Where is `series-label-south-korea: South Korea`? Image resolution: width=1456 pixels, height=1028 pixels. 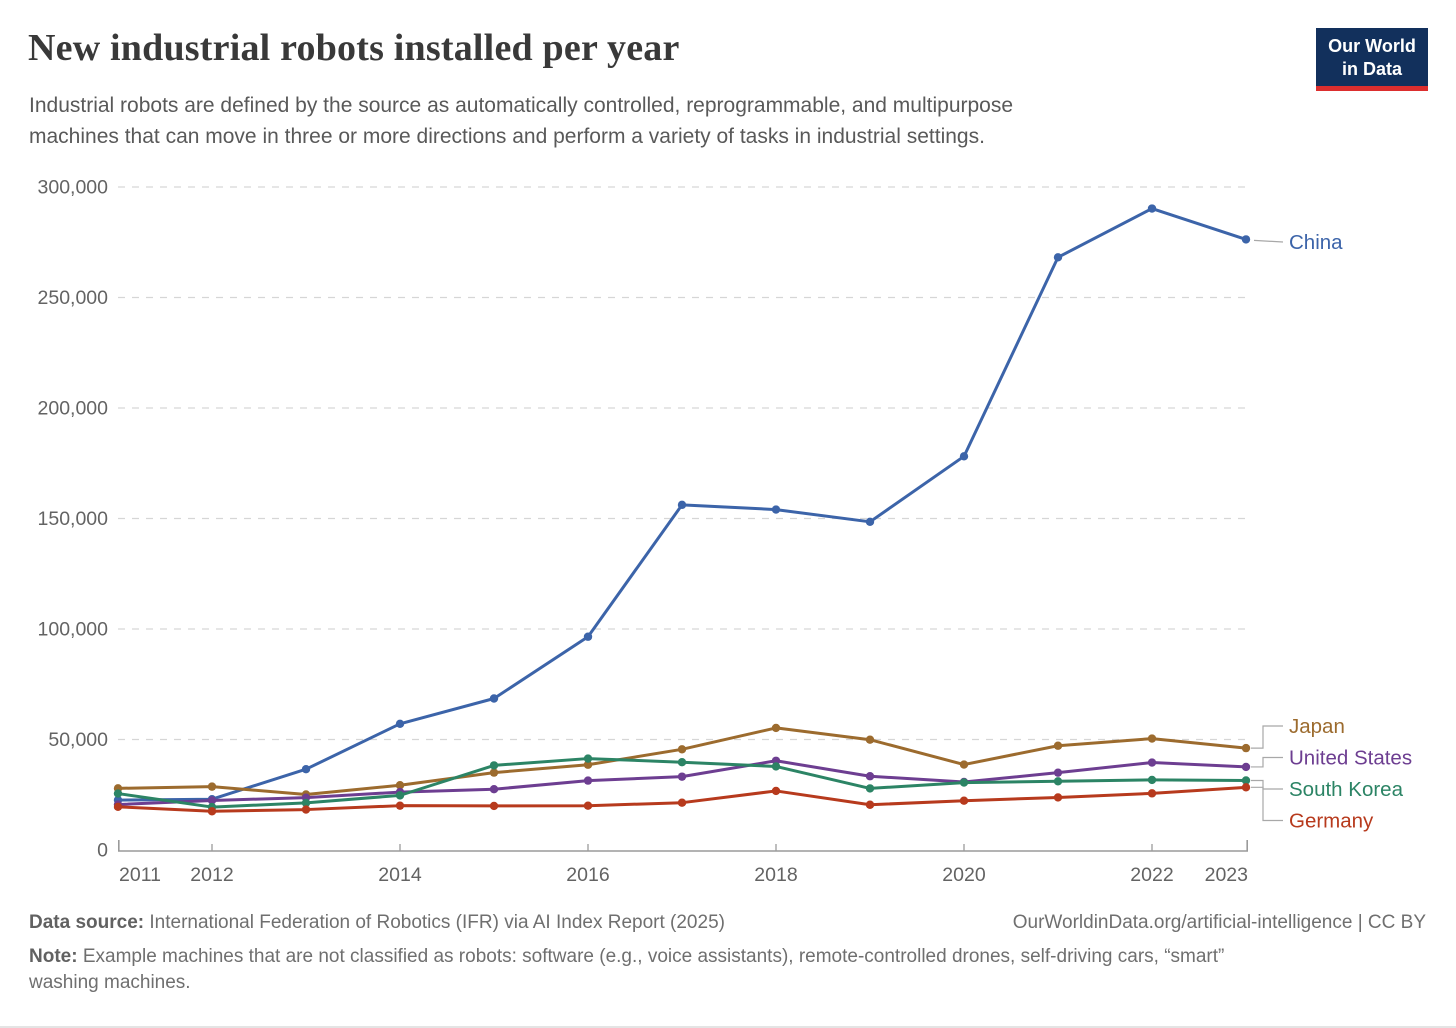 series-label-south-korea: South Korea is located at coordinates (1346, 789).